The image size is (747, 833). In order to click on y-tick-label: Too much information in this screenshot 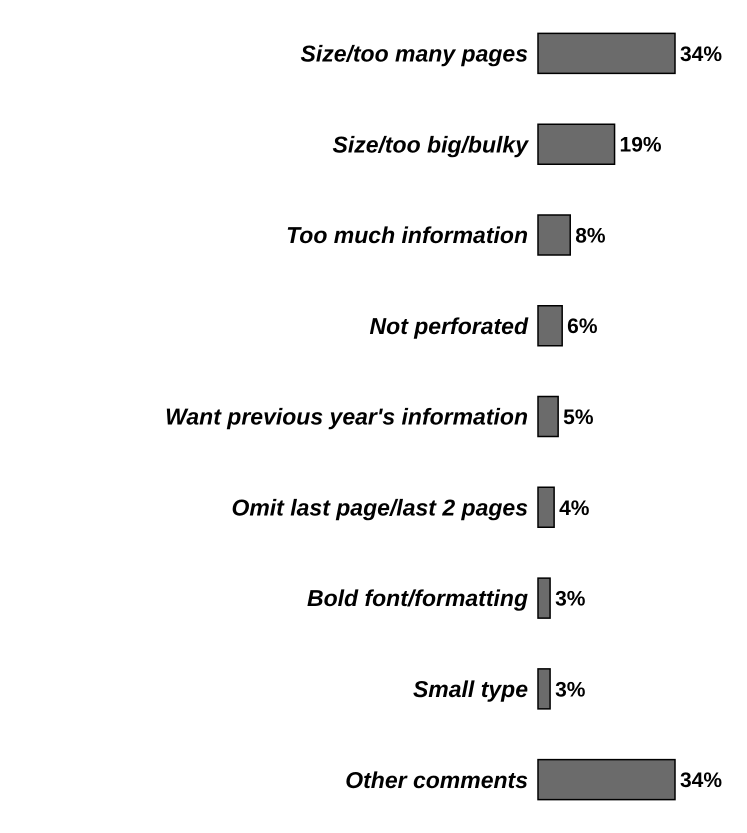, I will do `click(407, 235)`.